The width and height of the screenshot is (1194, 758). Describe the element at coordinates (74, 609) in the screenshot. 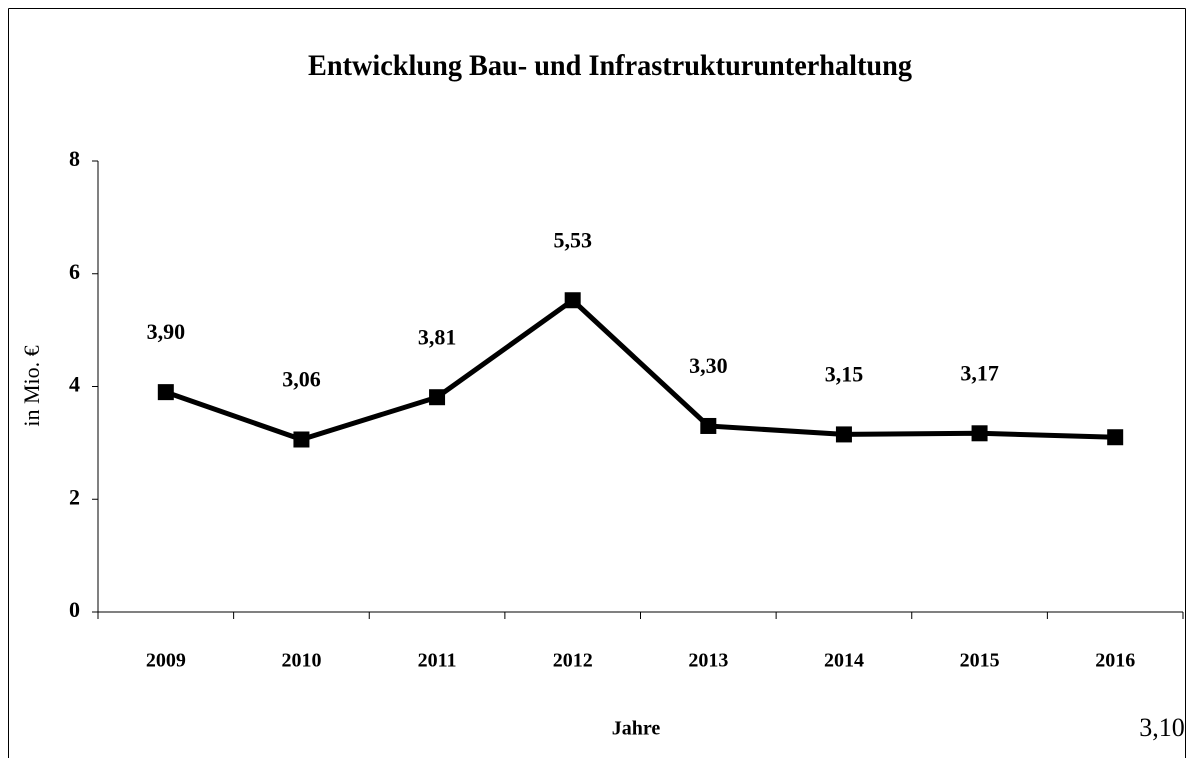

I see `y-tick-label: 0` at that location.